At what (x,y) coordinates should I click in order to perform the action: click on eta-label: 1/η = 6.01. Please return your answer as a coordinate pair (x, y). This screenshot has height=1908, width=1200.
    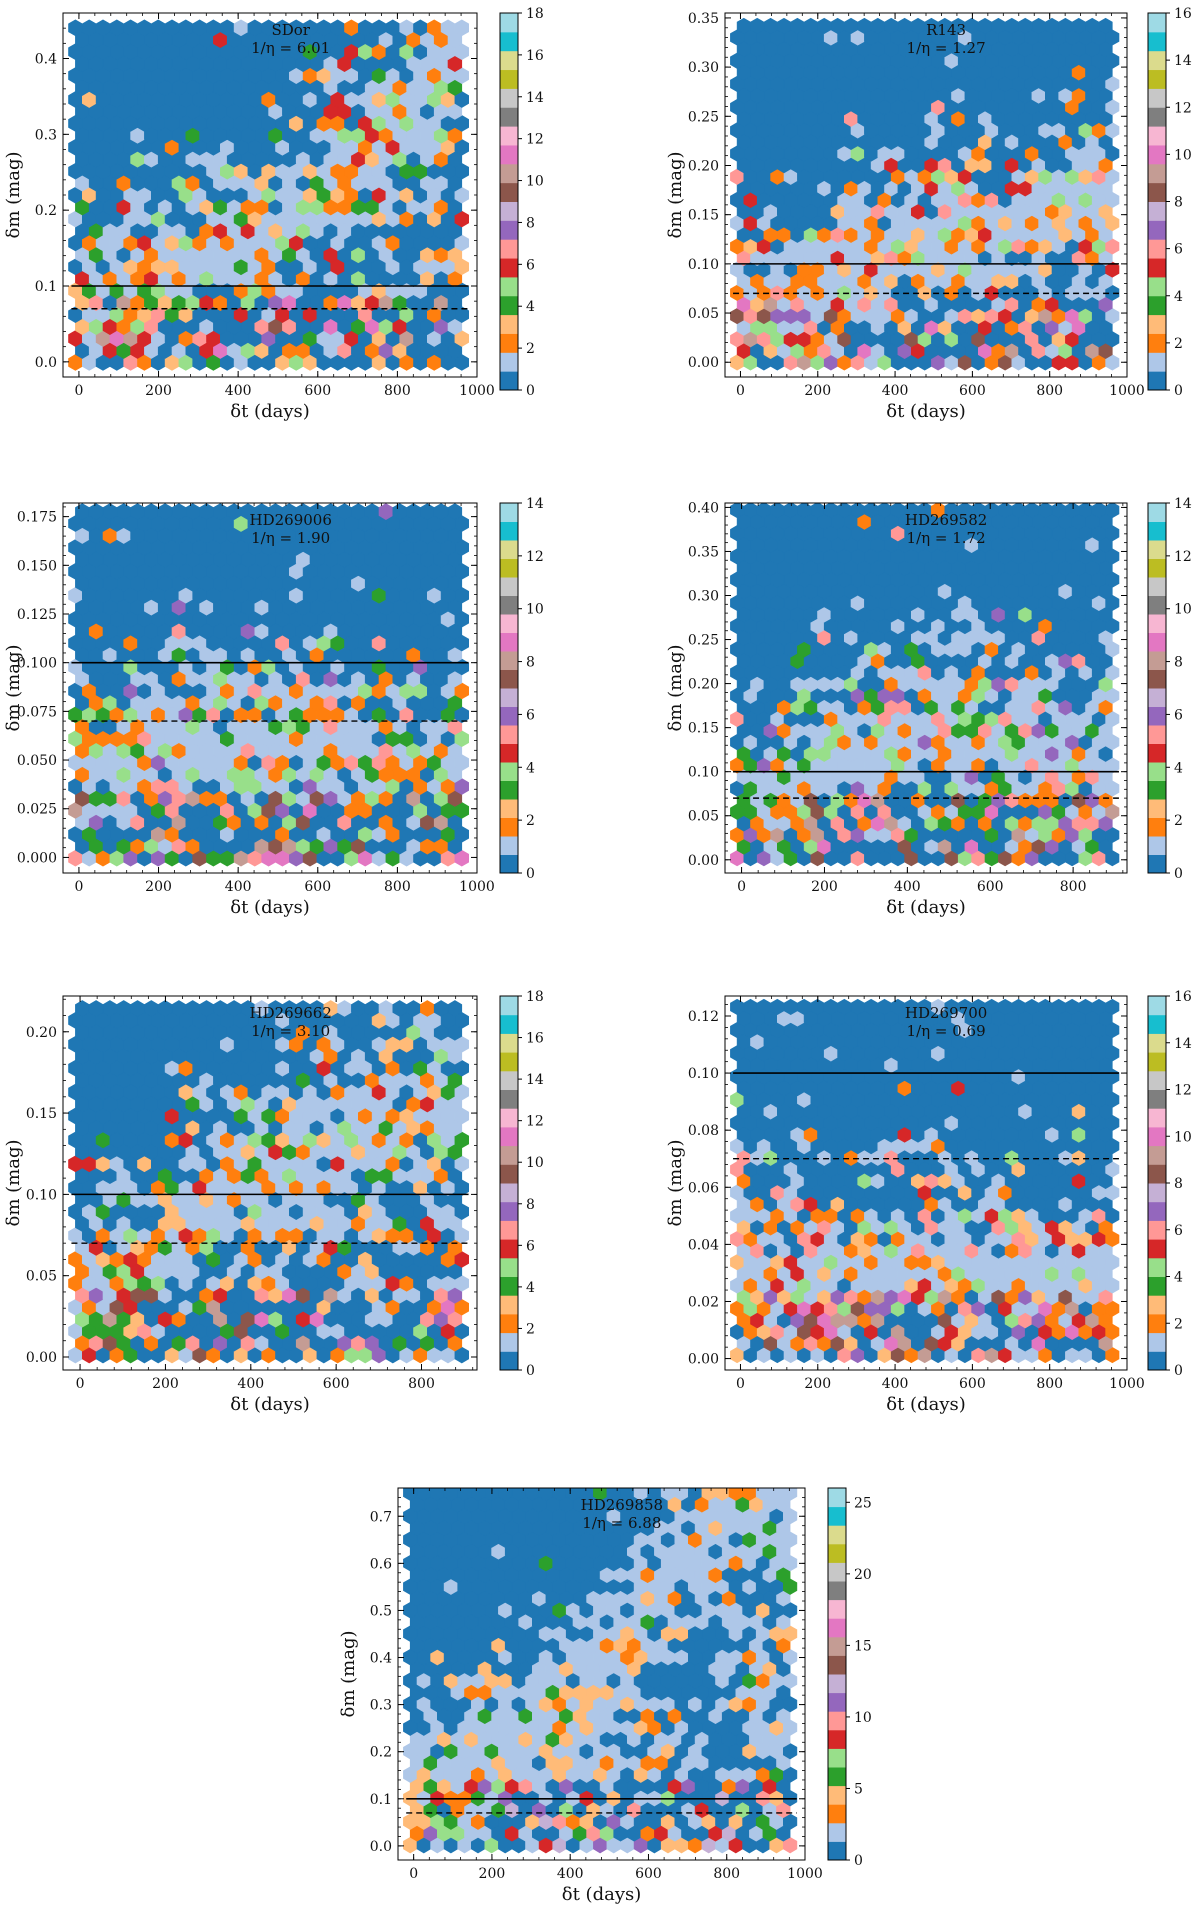
    Looking at the image, I should click on (290, 48).